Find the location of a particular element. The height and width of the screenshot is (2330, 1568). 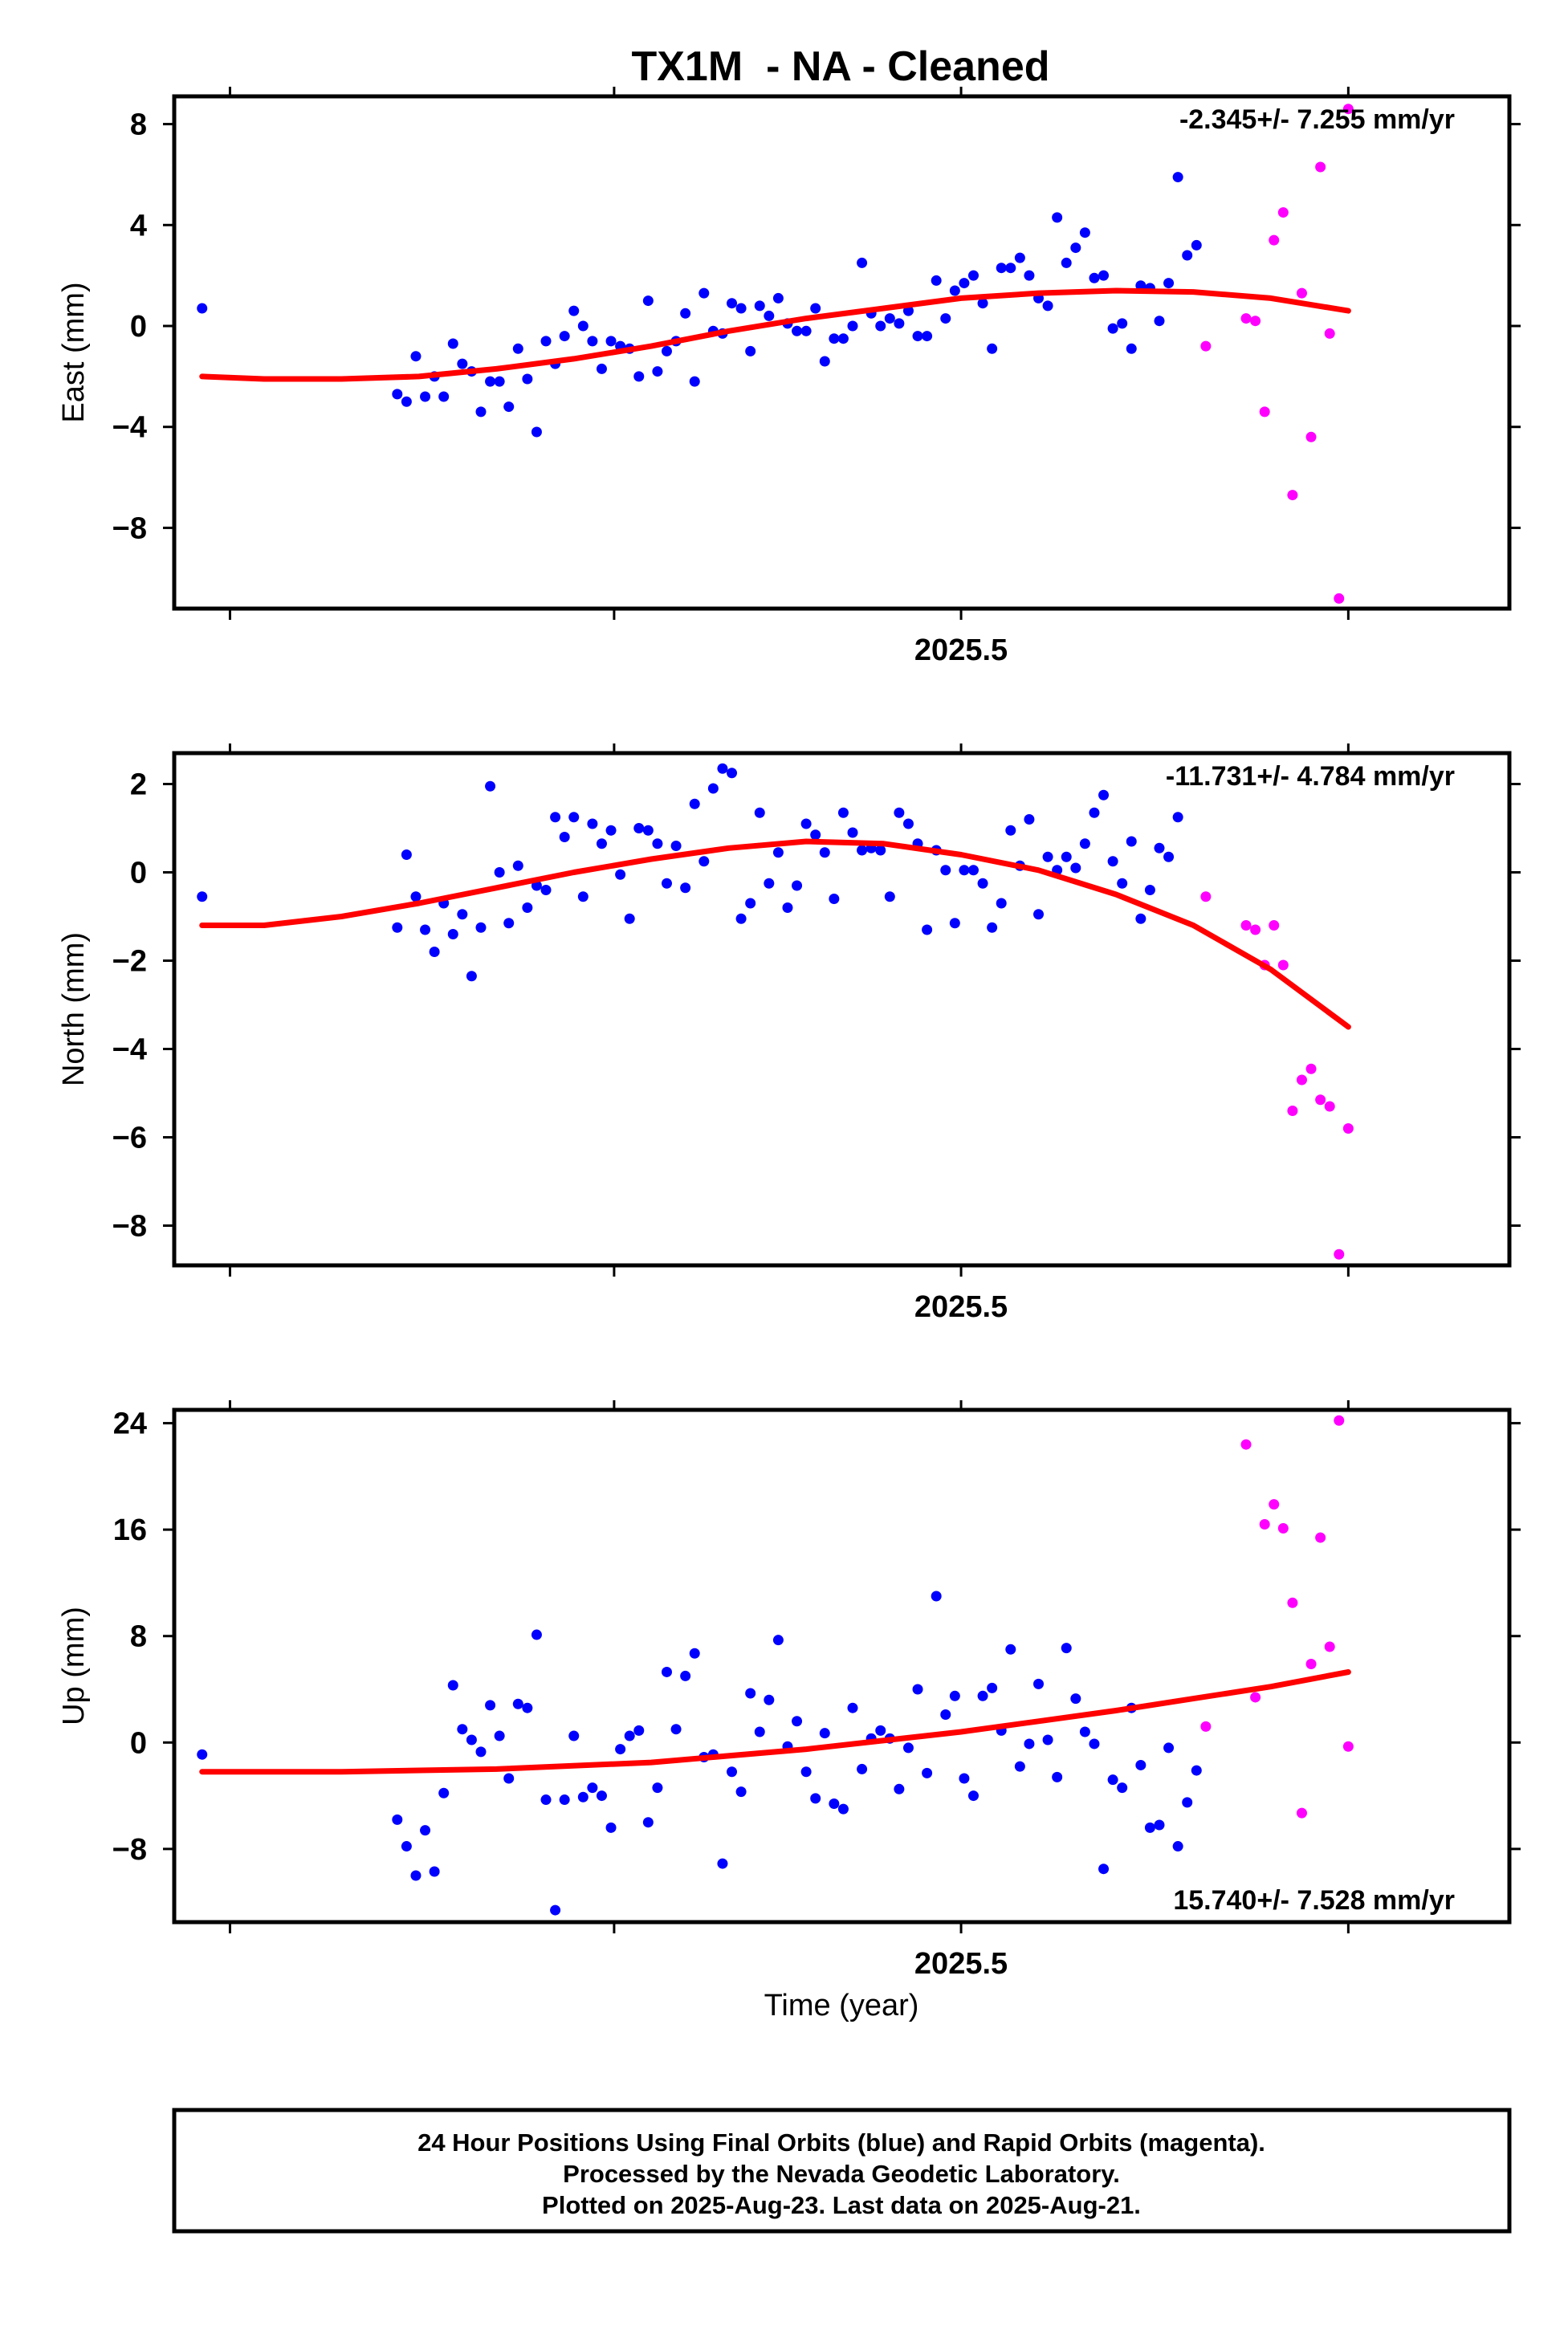

east-ytick-label: 0 is located at coordinates (138, 327).